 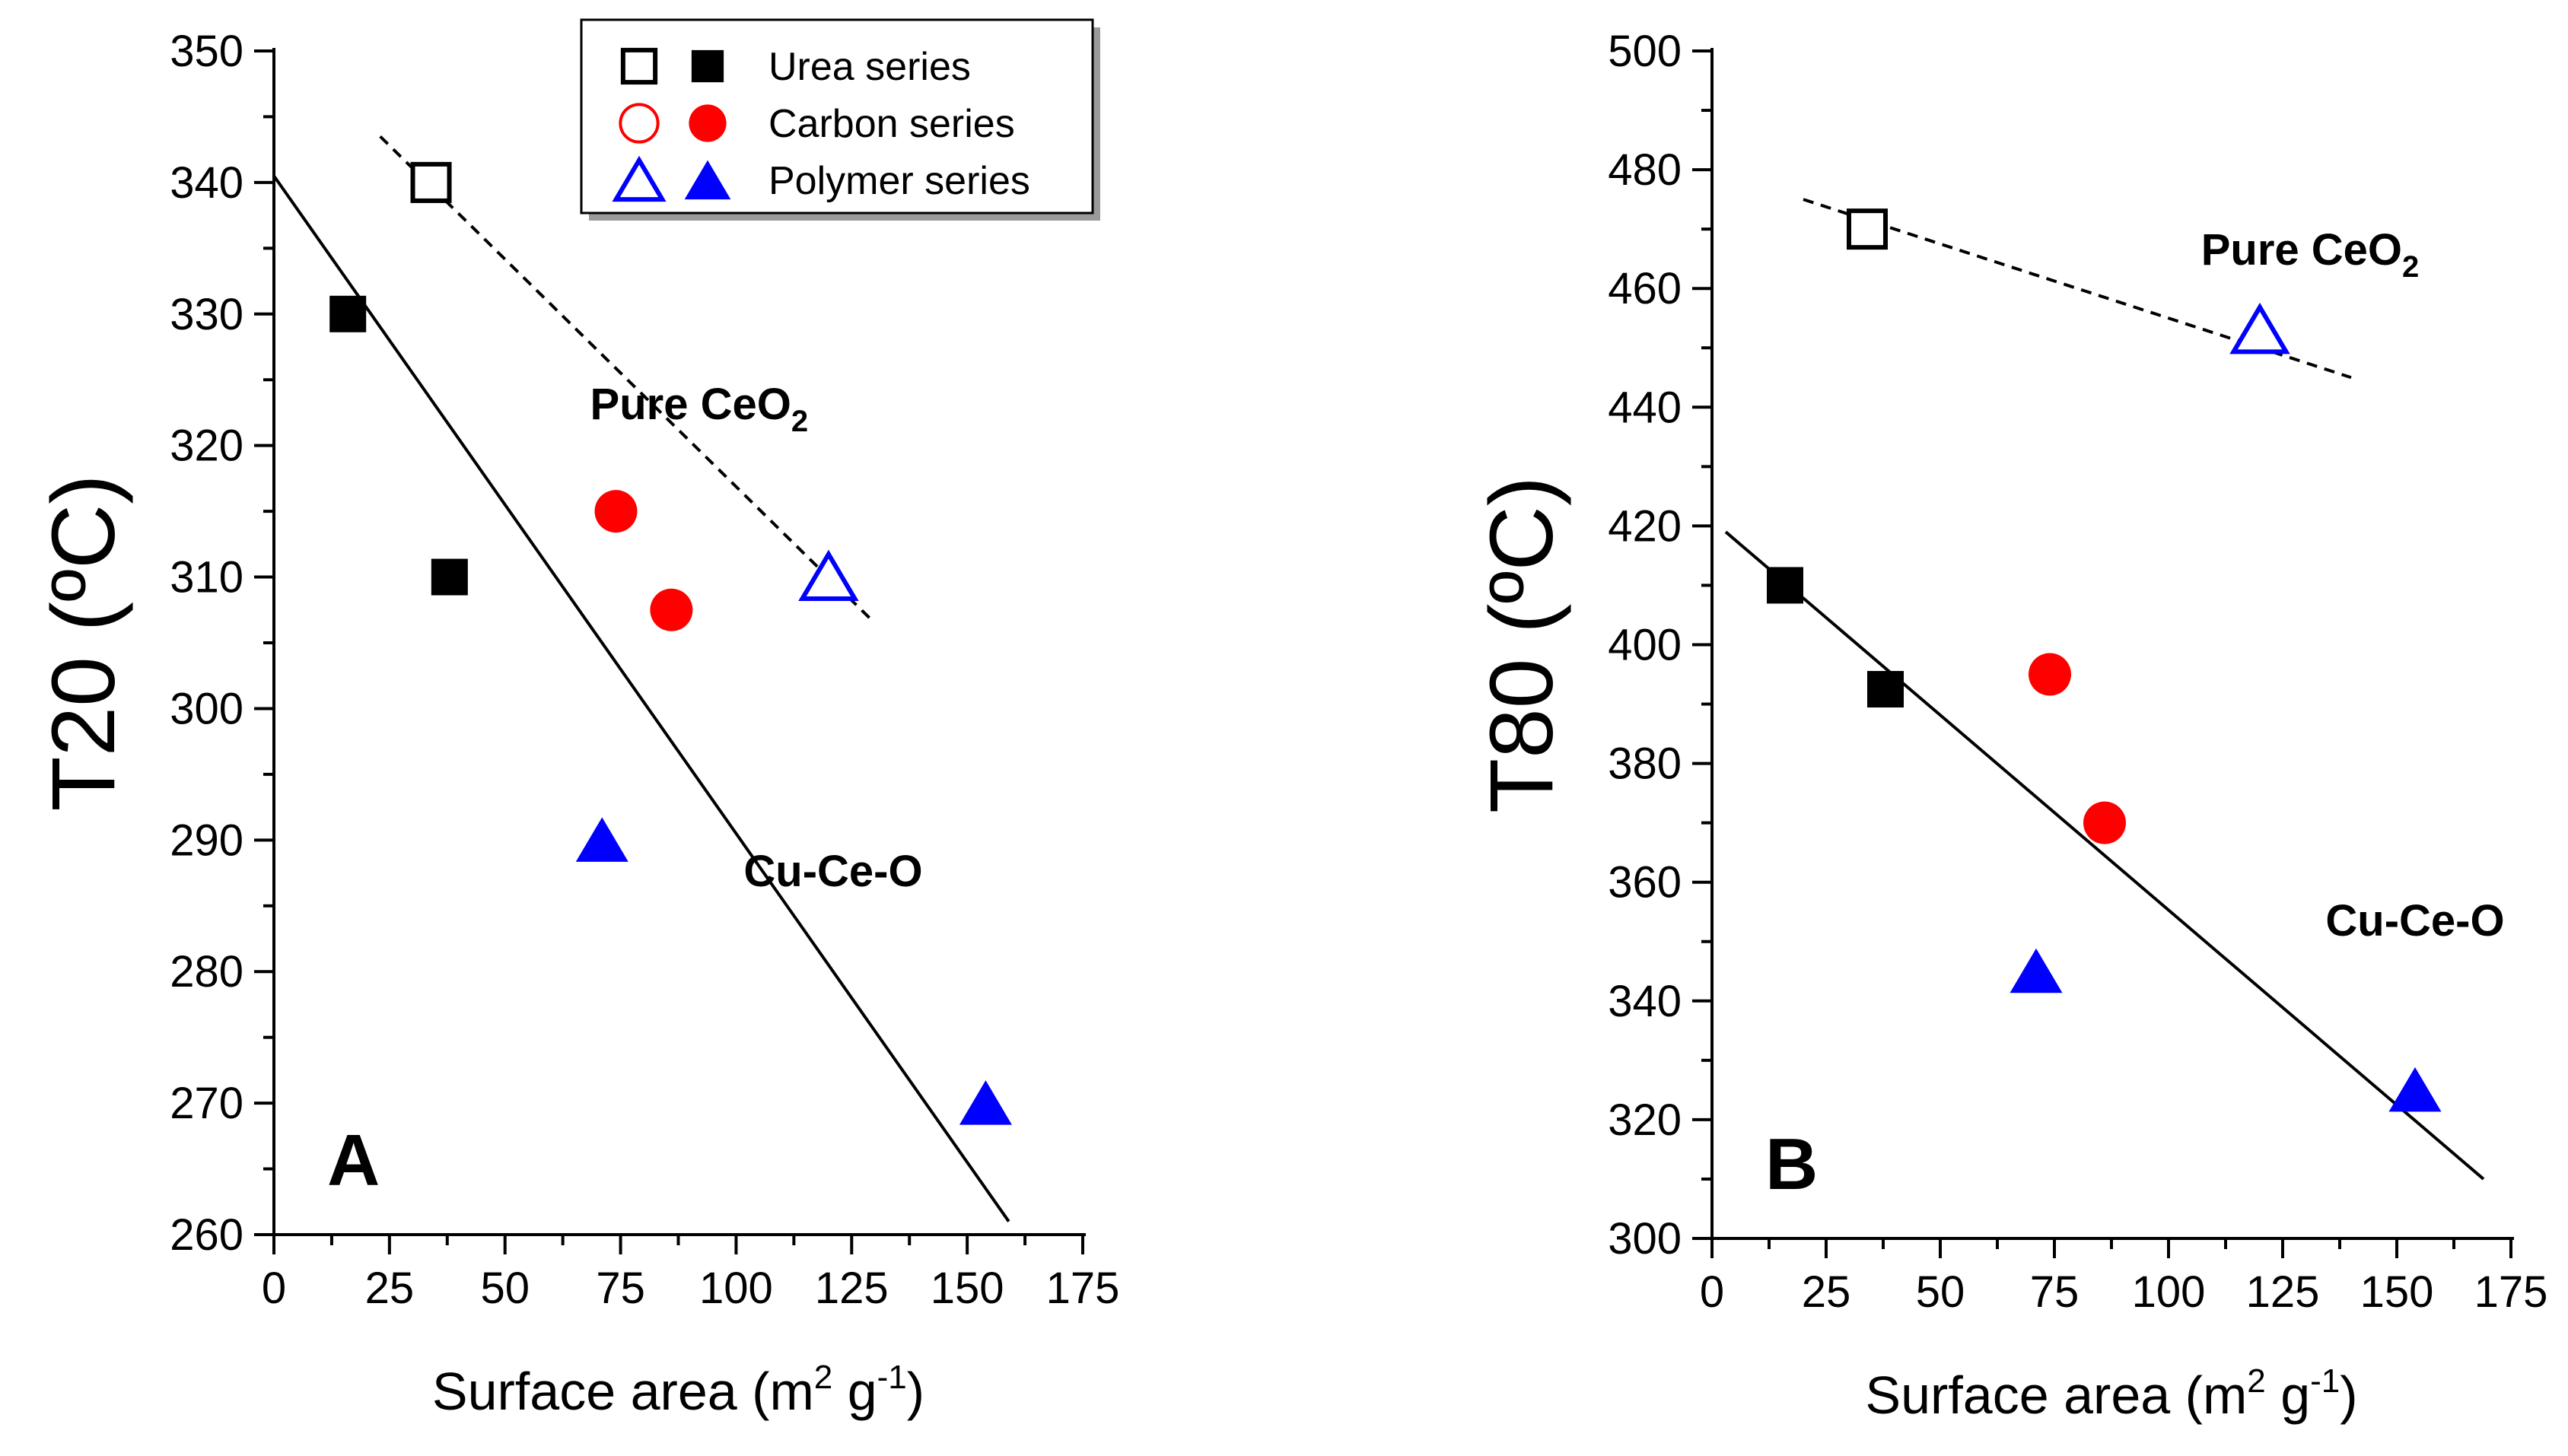 I want to click on pure-ceo2-fit-line, so click(x=628, y=380).